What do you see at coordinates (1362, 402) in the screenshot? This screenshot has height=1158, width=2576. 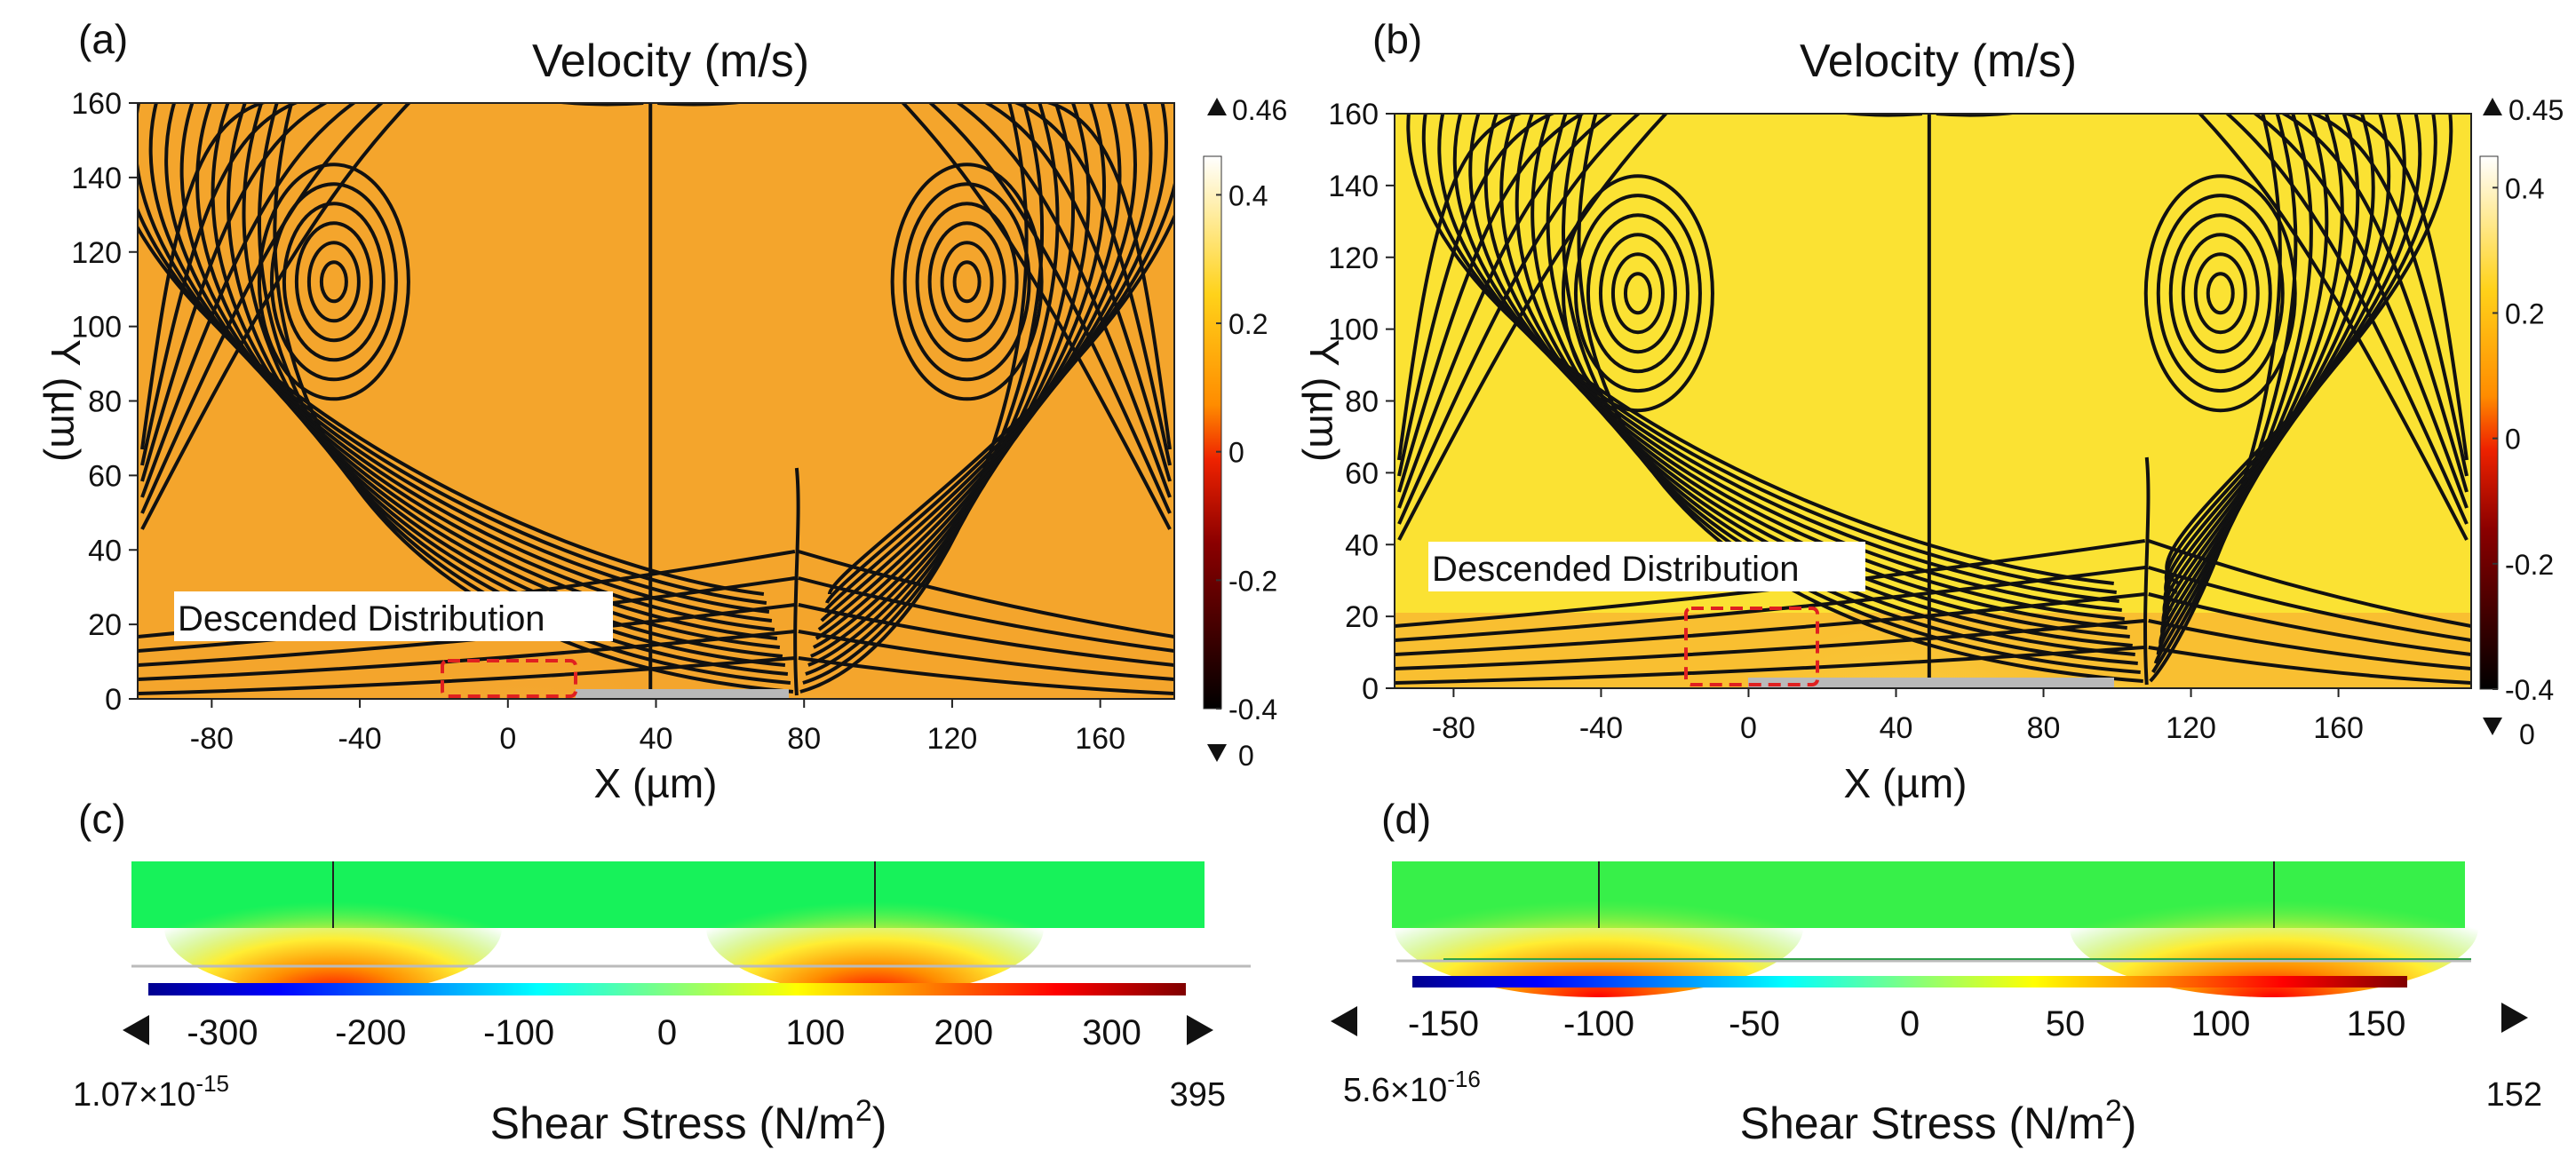 I see `y-tick-label: 80` at bounding box center [1362, 402].